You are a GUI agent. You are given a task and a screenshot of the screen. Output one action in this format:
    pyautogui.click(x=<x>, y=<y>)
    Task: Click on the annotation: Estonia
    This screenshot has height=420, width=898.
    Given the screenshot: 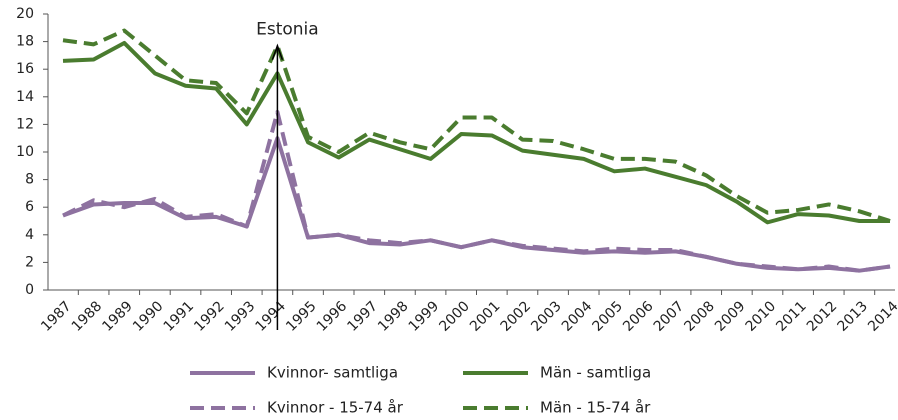 What is the action you would take?
    pyautogui.click(x=287, y=30)
    